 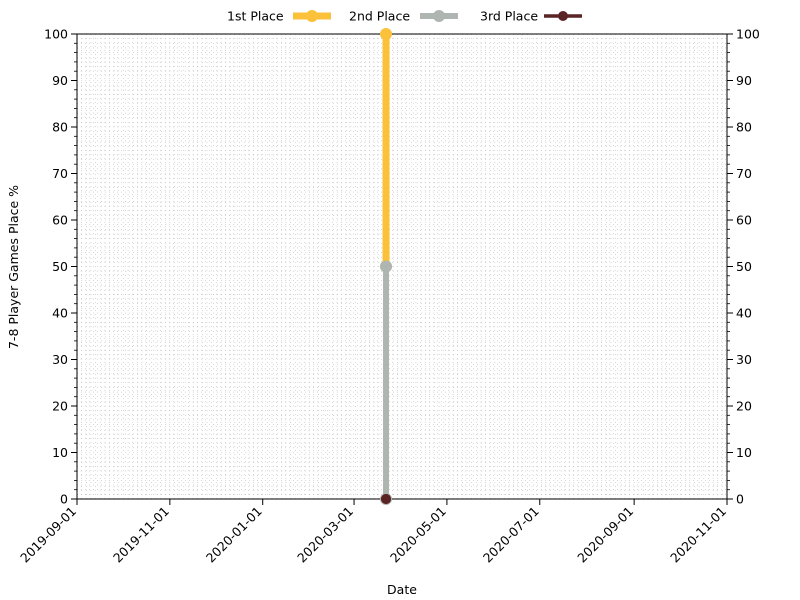 I want to click on series, so click(x=386, y=266).